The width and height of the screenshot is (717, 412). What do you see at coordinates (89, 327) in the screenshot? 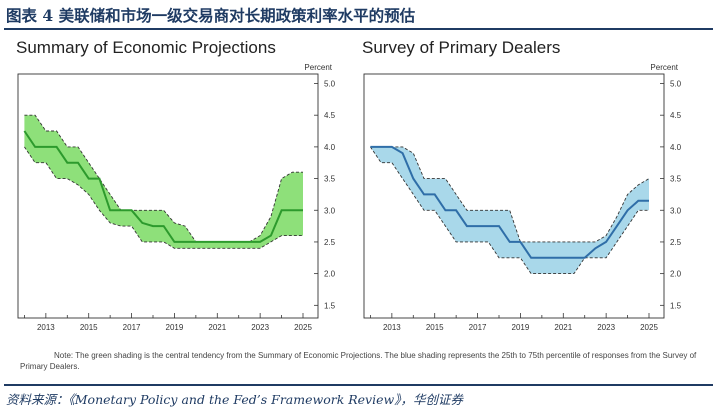
I see `sep-x-tick-label: 2015` at bounding box center [89, 327].